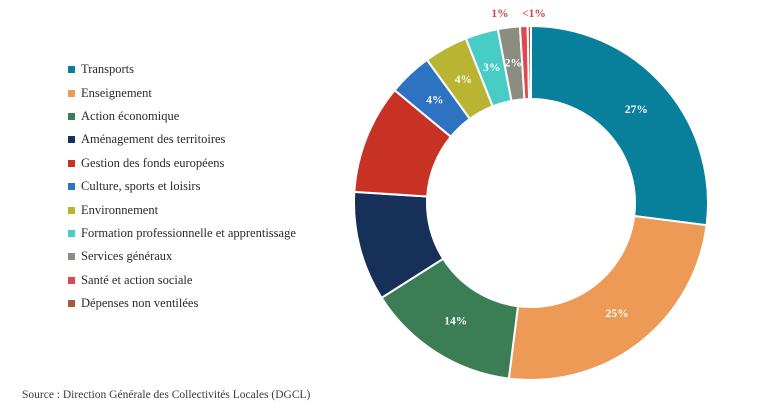 This screenshot has width=781, height=418. I want to click on slice-label: 14%, so click(455, 322).